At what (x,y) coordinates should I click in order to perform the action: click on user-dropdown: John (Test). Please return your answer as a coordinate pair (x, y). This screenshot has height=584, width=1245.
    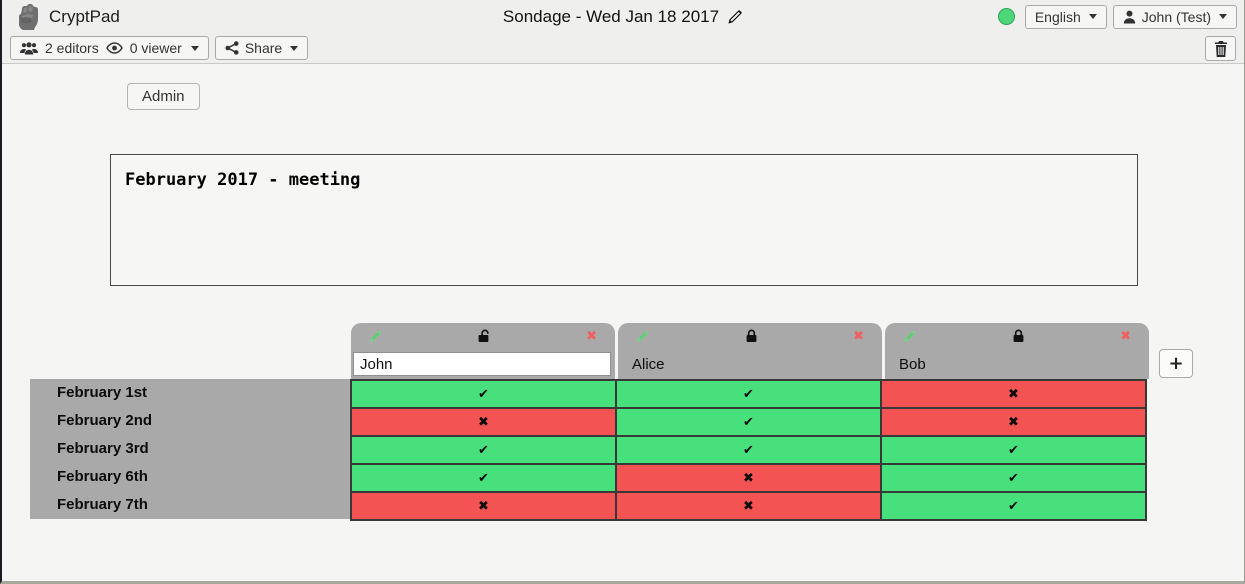
    Looking at the image, I should click on (1174, 16).